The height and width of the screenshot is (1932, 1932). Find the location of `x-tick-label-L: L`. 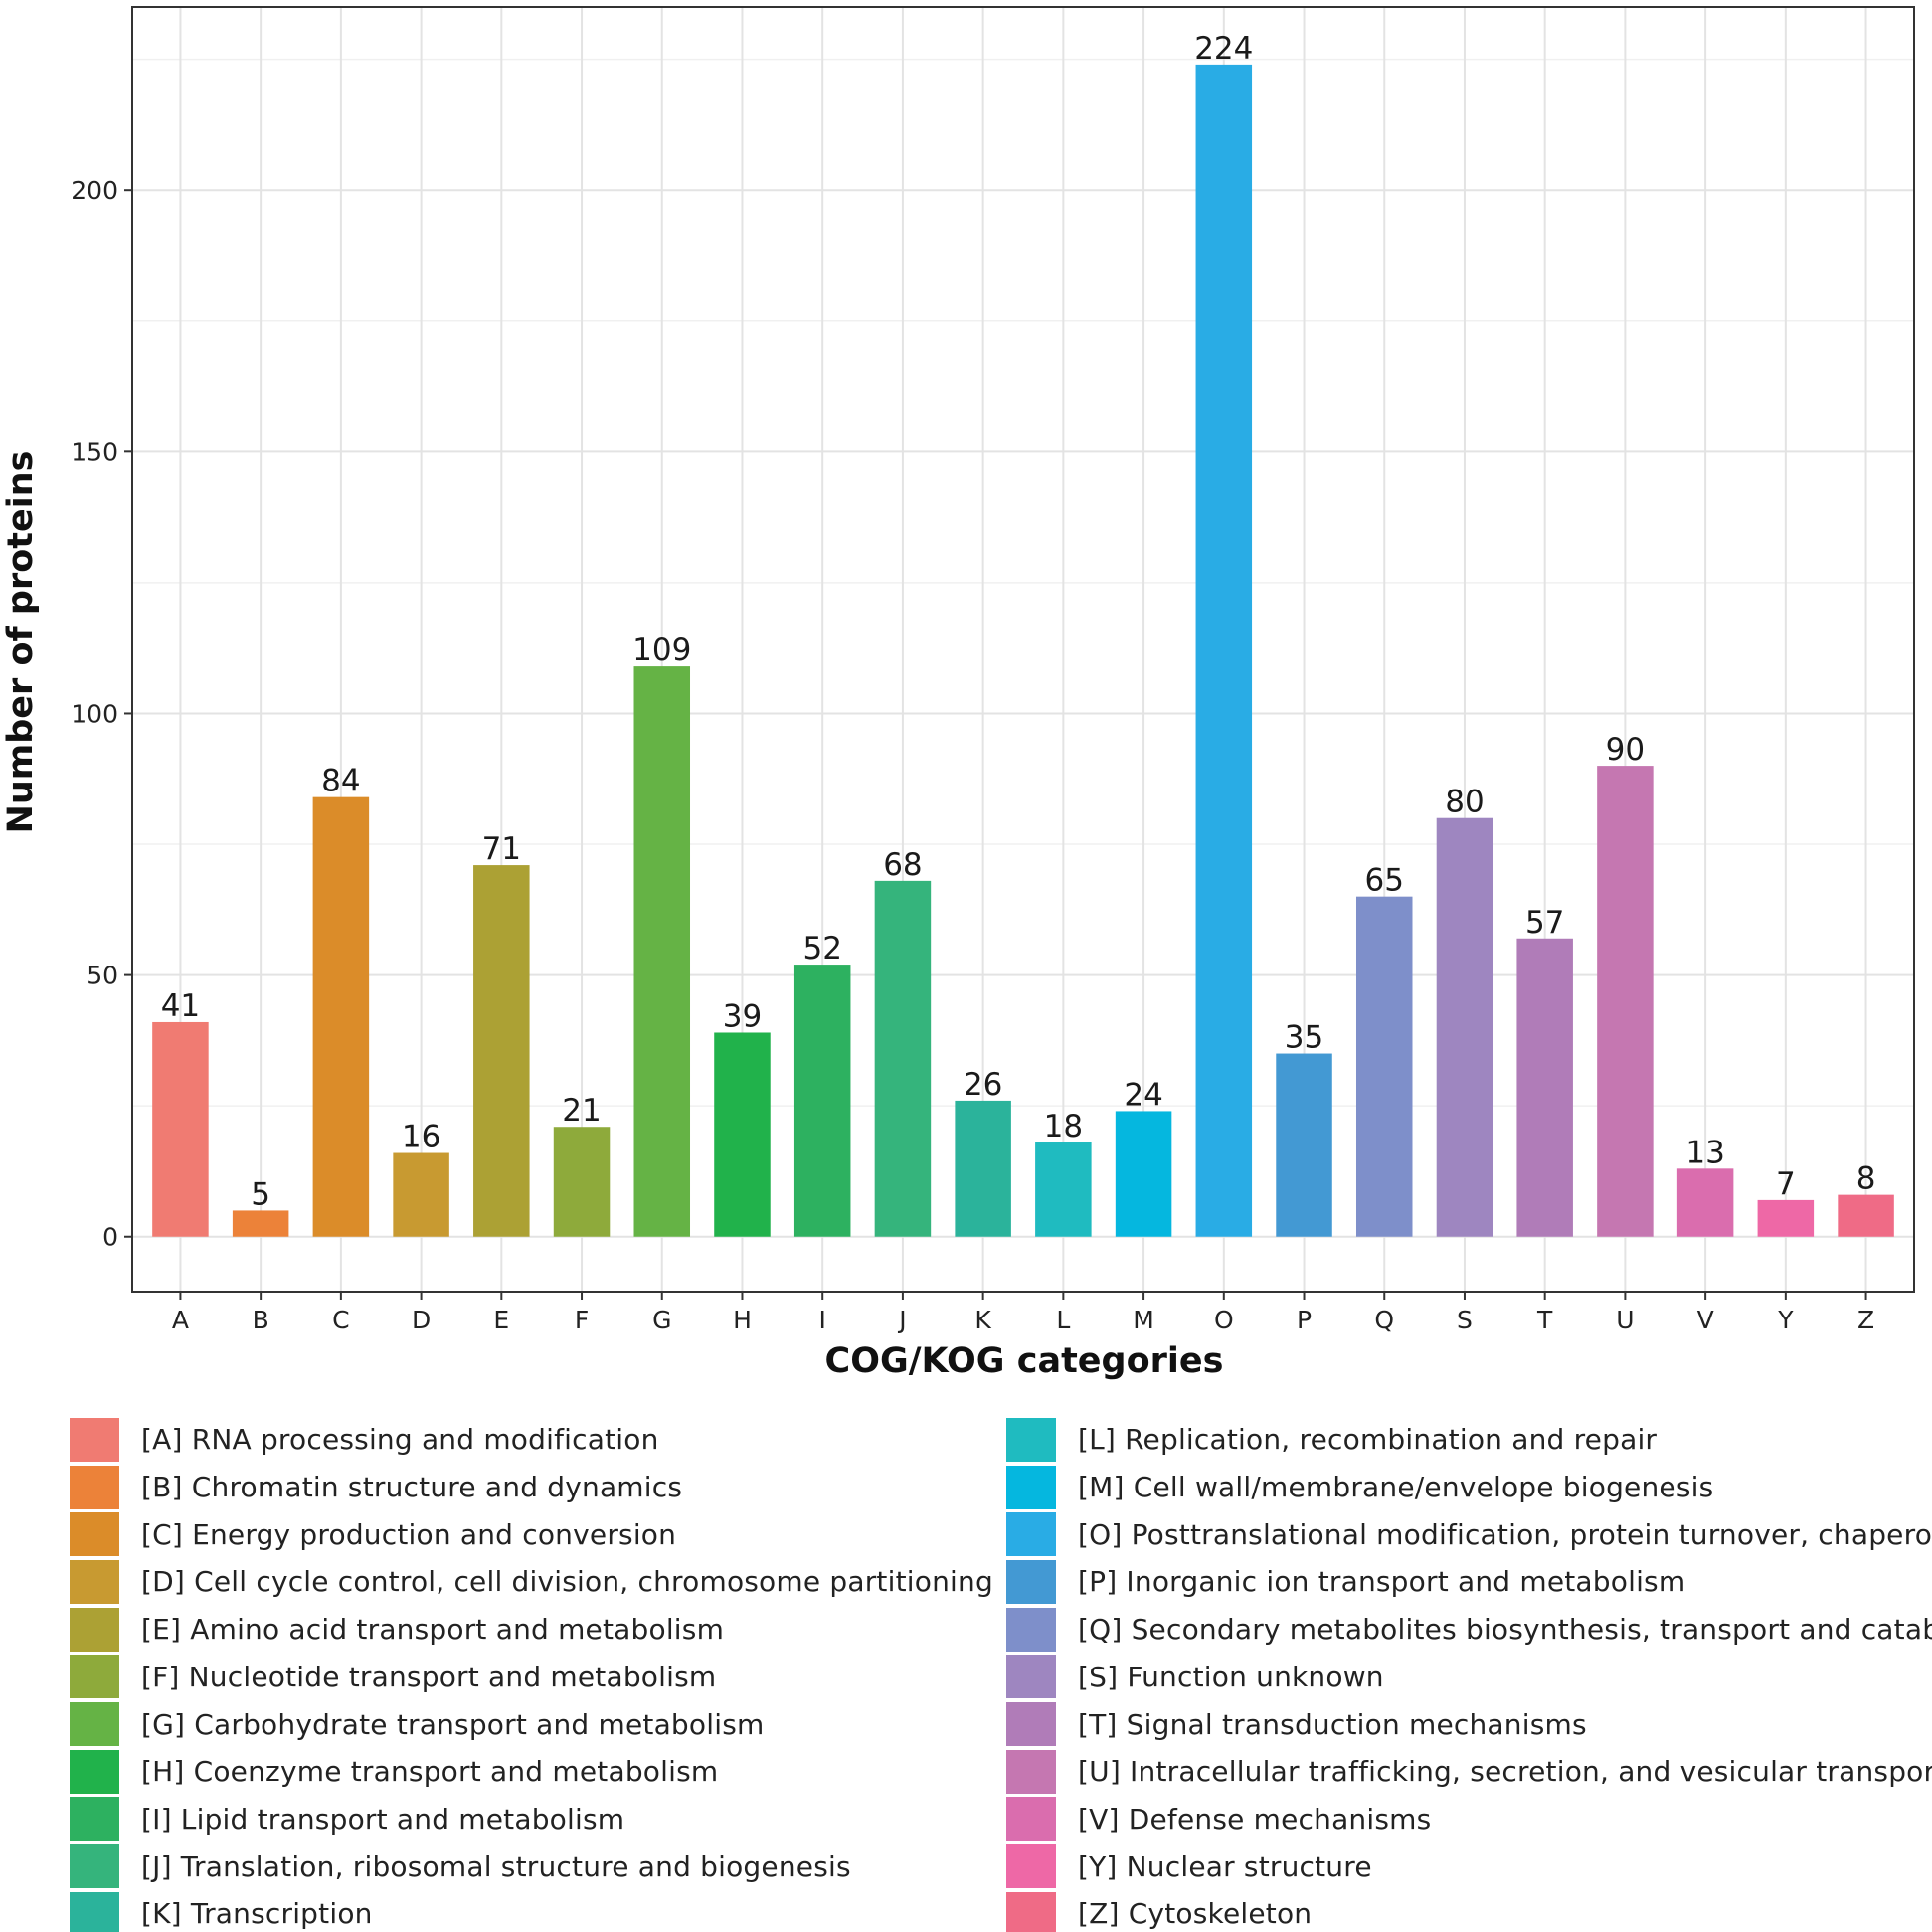

x-tick-label-L: L is located at coordinates (1063, 1320).